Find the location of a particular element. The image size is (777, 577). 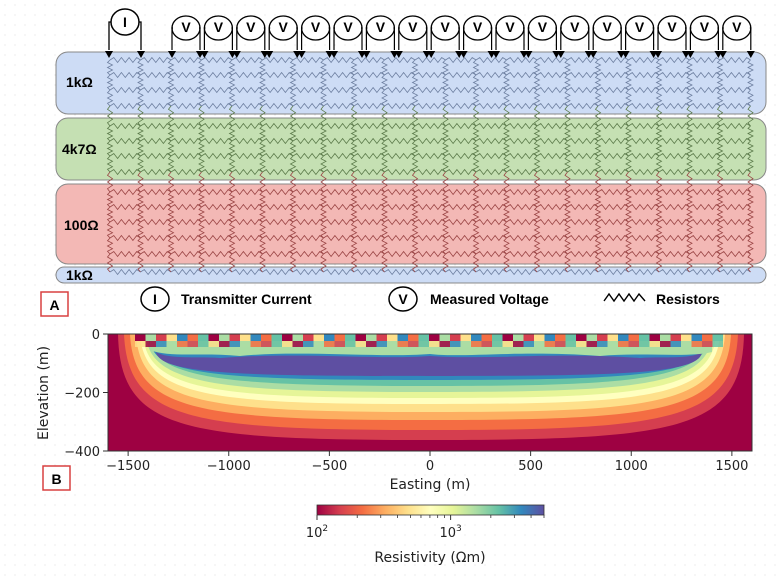

colorbar-ticks: 102 103 is located at coordinates (425, 528).